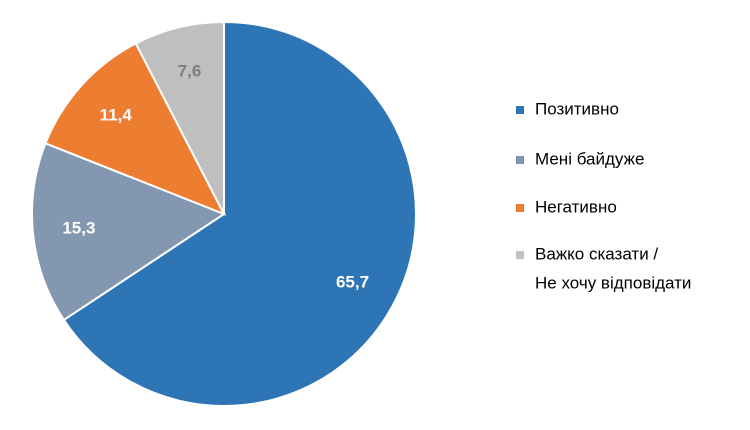 This screenshot has width=750, height=430. Describe the element at coordinates (596, 253) in the screenshot. I see `legend-label: Важко сказати /` at that location.